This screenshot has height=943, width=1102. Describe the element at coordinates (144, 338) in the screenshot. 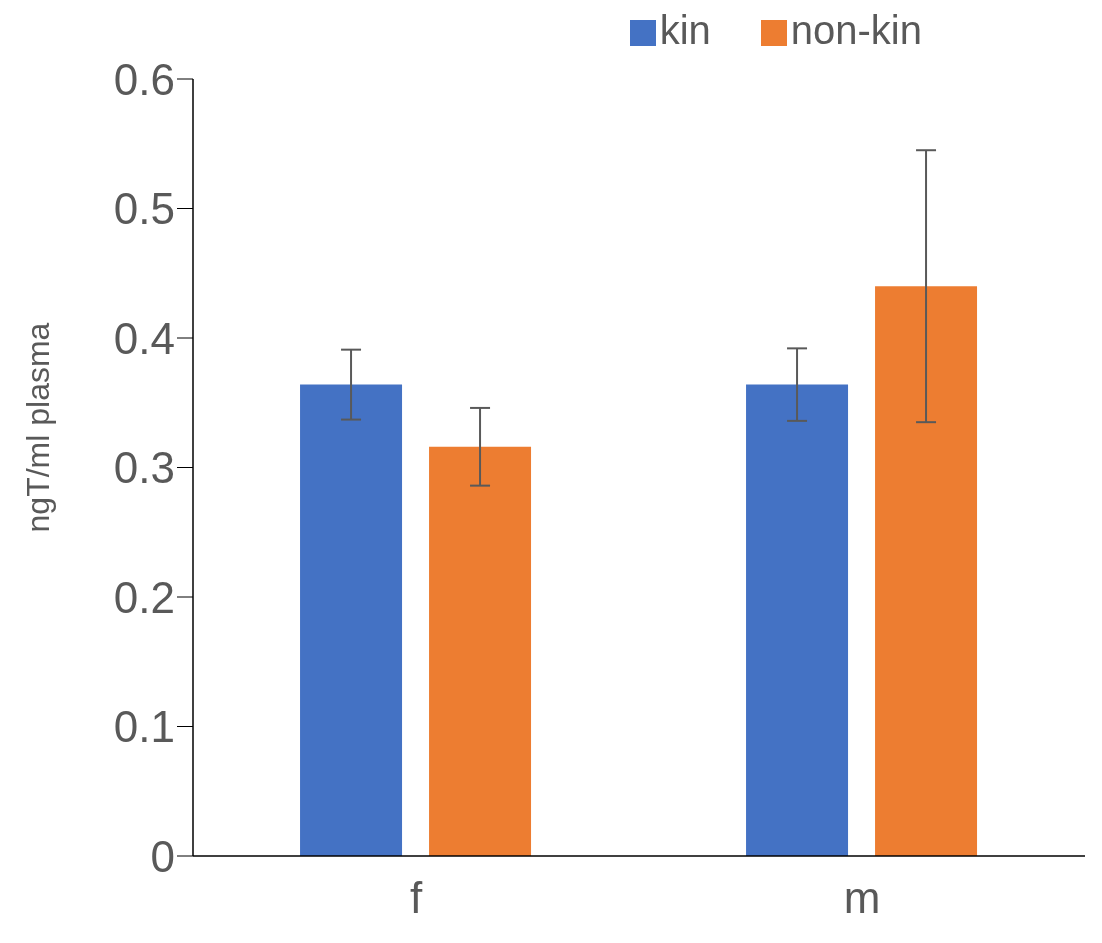

I see `y-tick-label: 0.4` at that location.